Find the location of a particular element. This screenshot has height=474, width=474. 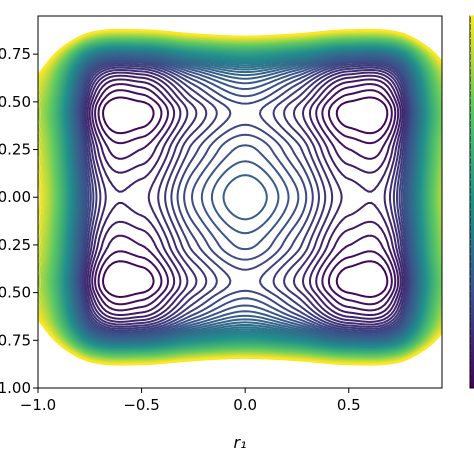

y-tick-label: −0.50 is located at coordinates (15, 293).